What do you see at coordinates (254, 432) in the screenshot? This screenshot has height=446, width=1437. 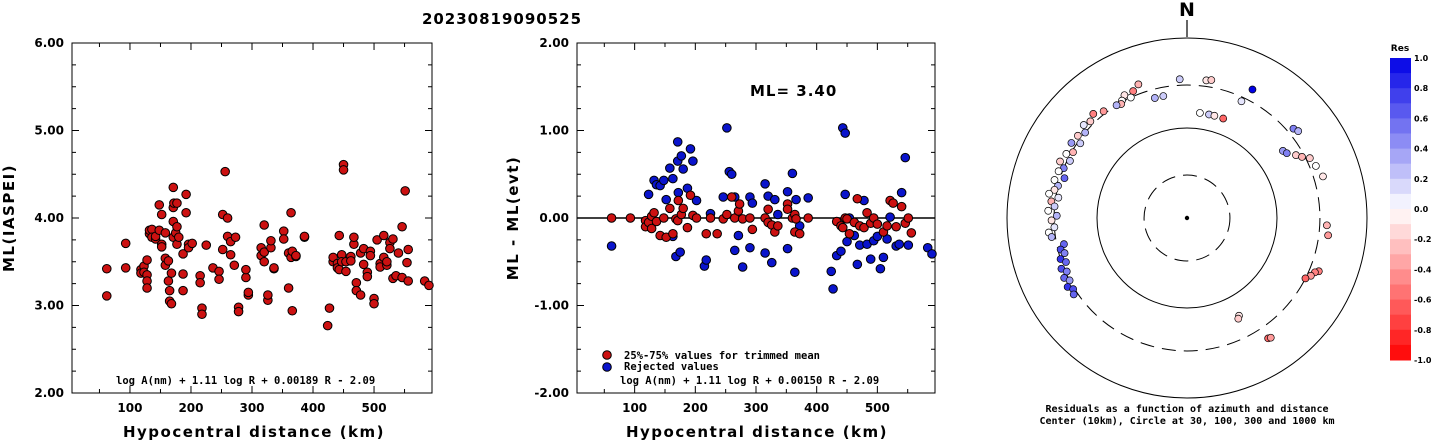 I see `left-x-axis-label: Hypocentral distance (km)` at bounding box center [254, 432].